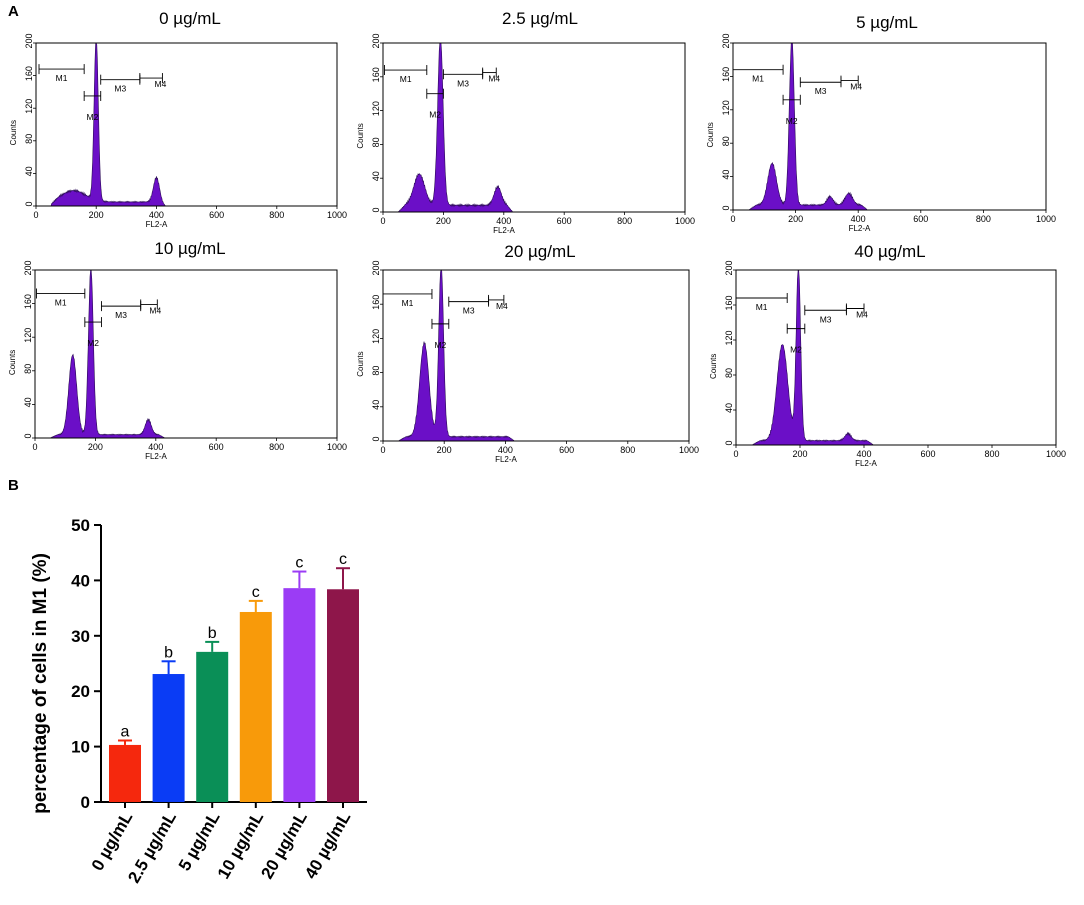 Image resolution: width=1084 pixels, height=905 pixels. What do you see at coordinates (85, 802) in the screenshot?
I see `bar-y-tick-label: 0` at bounding box center [85, 802].